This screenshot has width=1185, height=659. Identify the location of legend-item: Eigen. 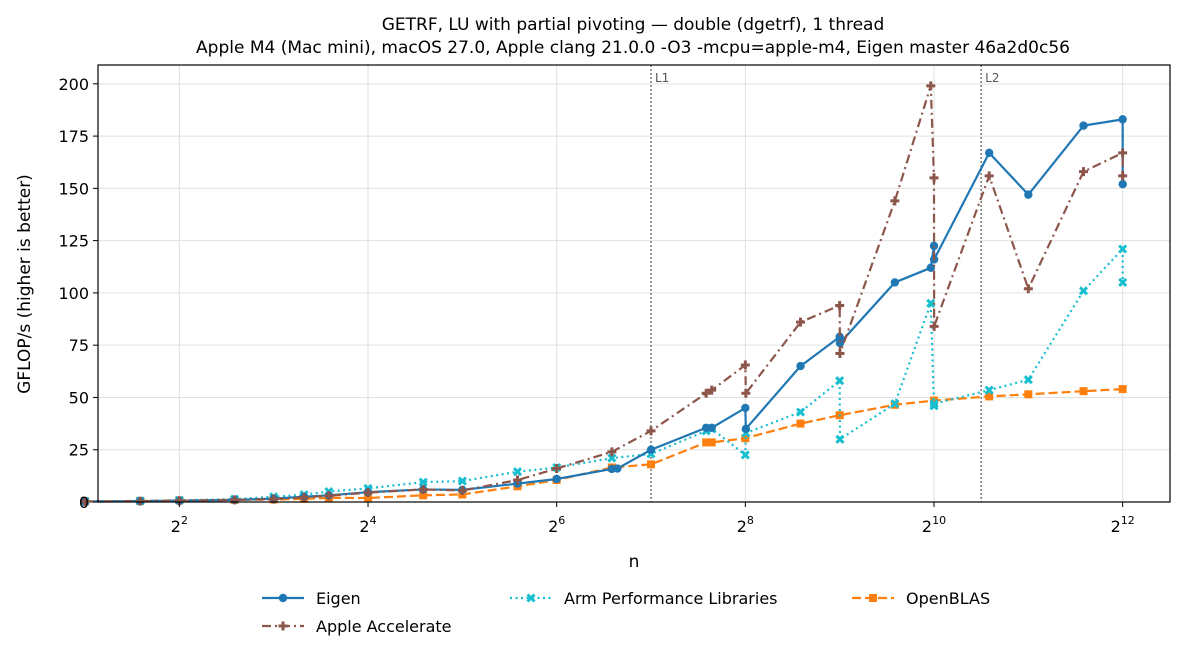
(311, 598).